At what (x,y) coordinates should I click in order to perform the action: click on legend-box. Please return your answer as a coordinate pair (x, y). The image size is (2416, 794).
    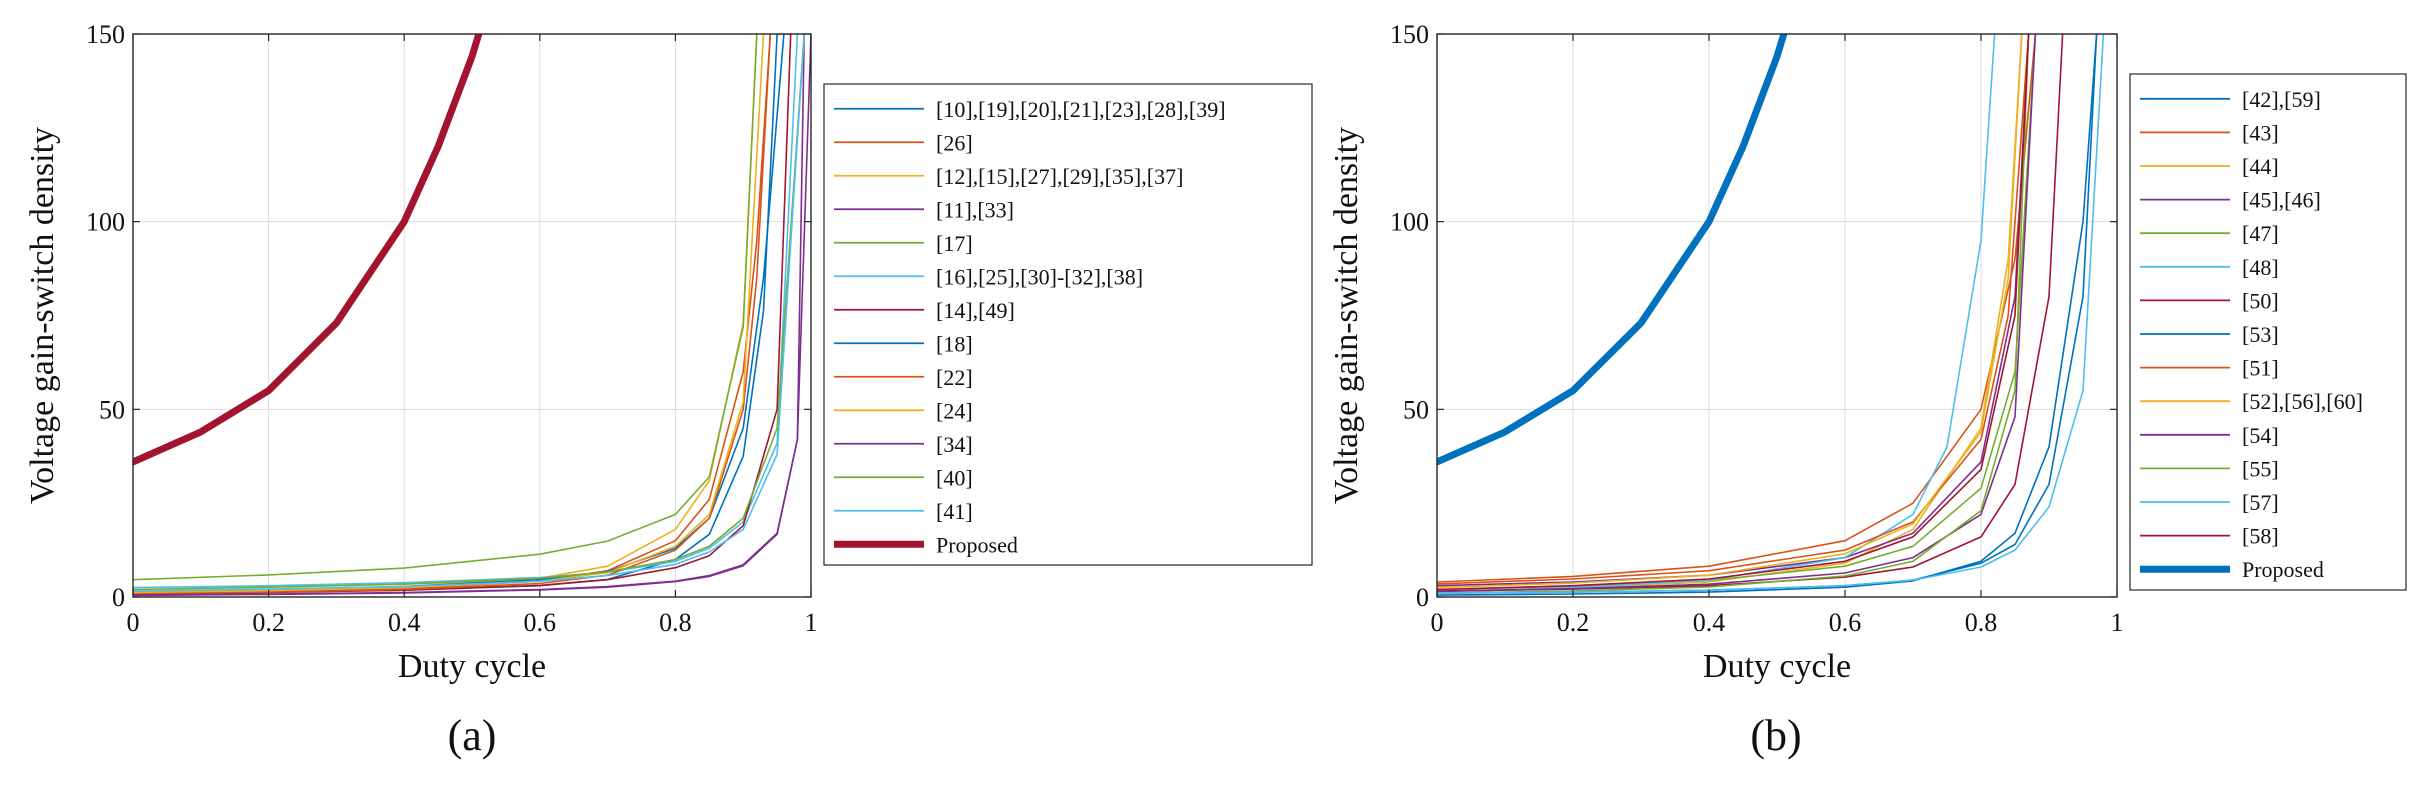
    Looking at the image, I should click on (1068, 324).